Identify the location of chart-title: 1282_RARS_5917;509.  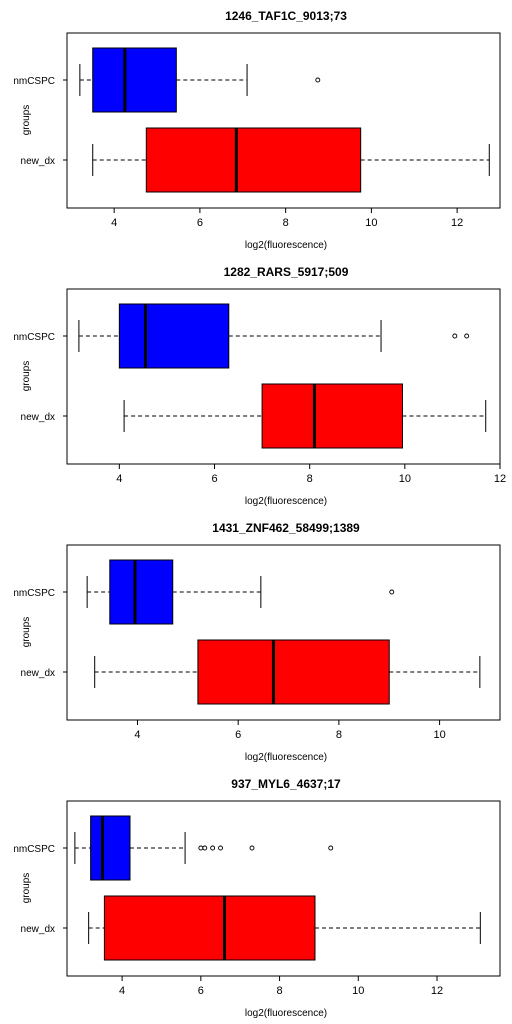
(286, 272).